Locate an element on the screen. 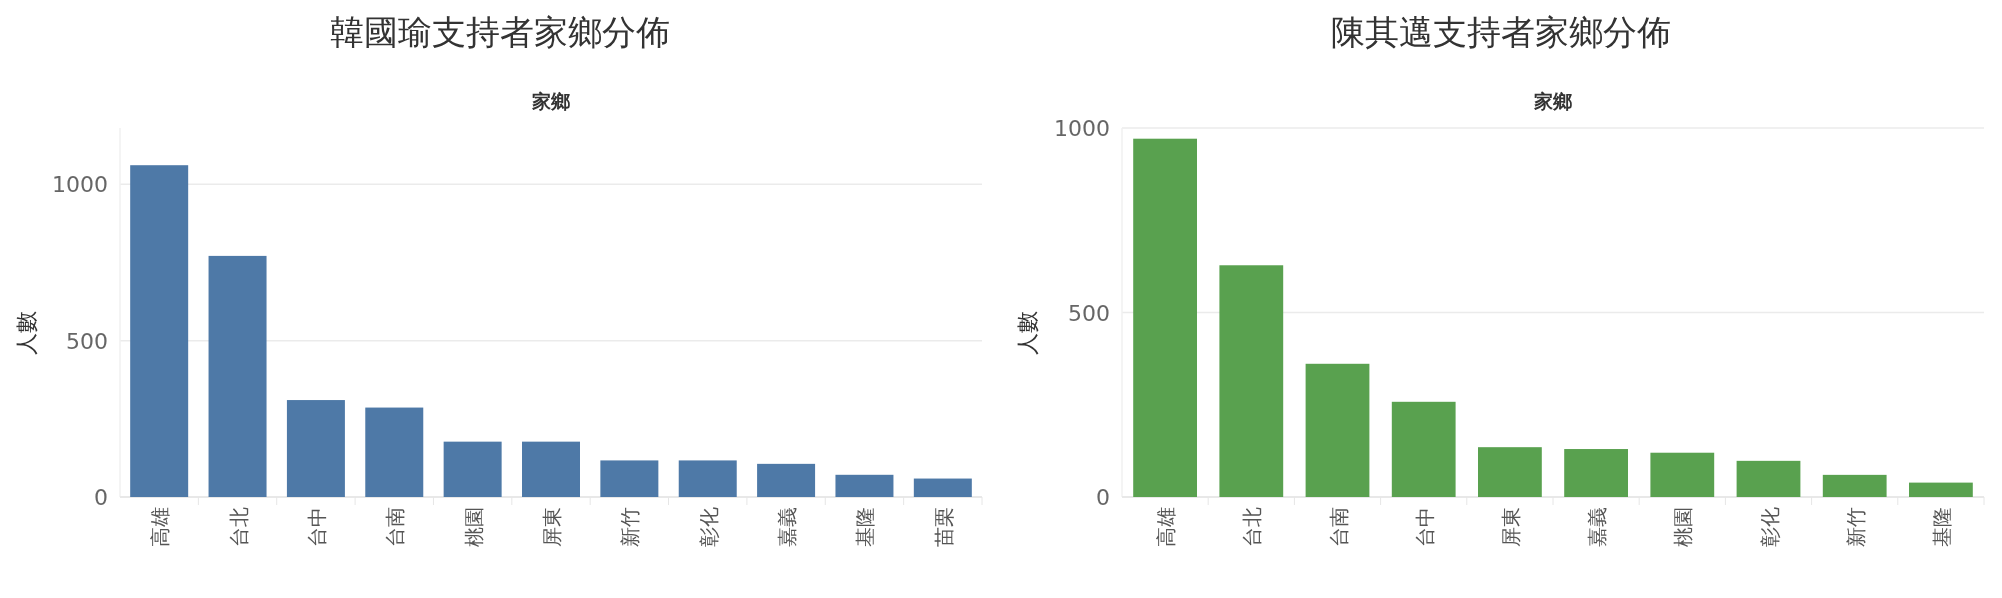  x-tick-label: 苗栗 is located at coordinates (943, 527).